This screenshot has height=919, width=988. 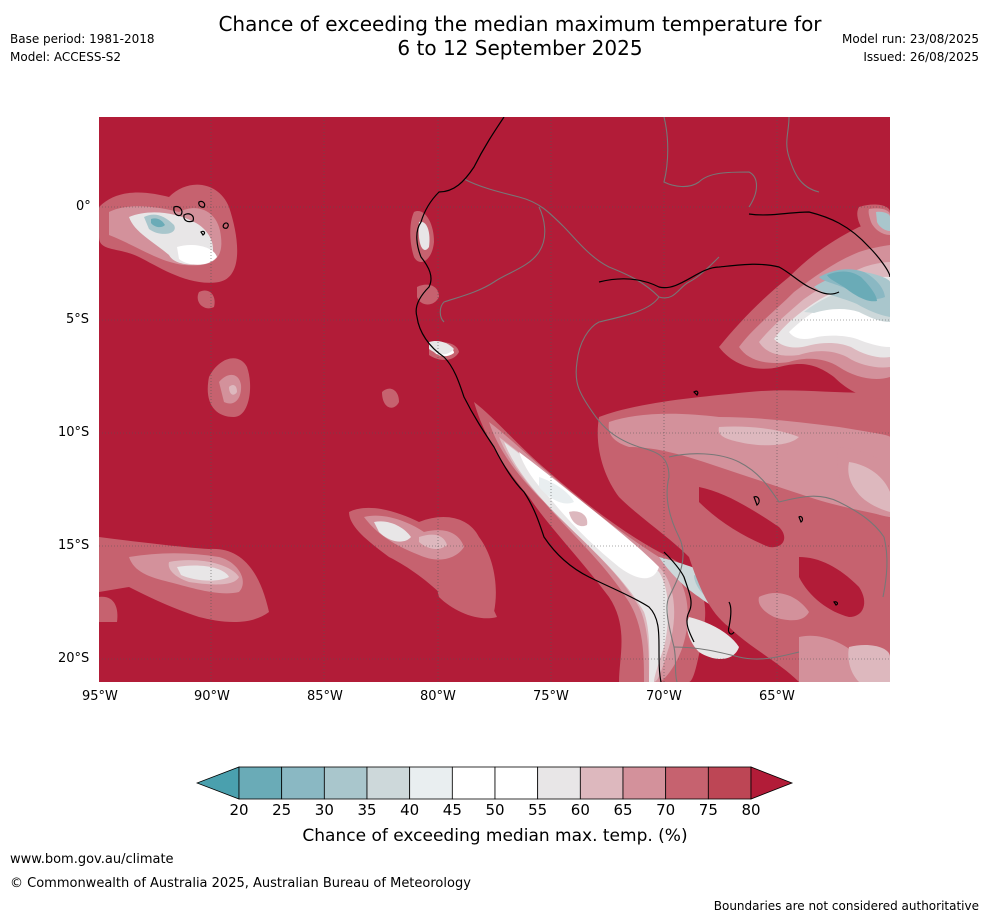 What do you see at coordinates (83, 206) in the screenshot?
I see `lat-label-0: 0°` at bounding box center [83, 206].